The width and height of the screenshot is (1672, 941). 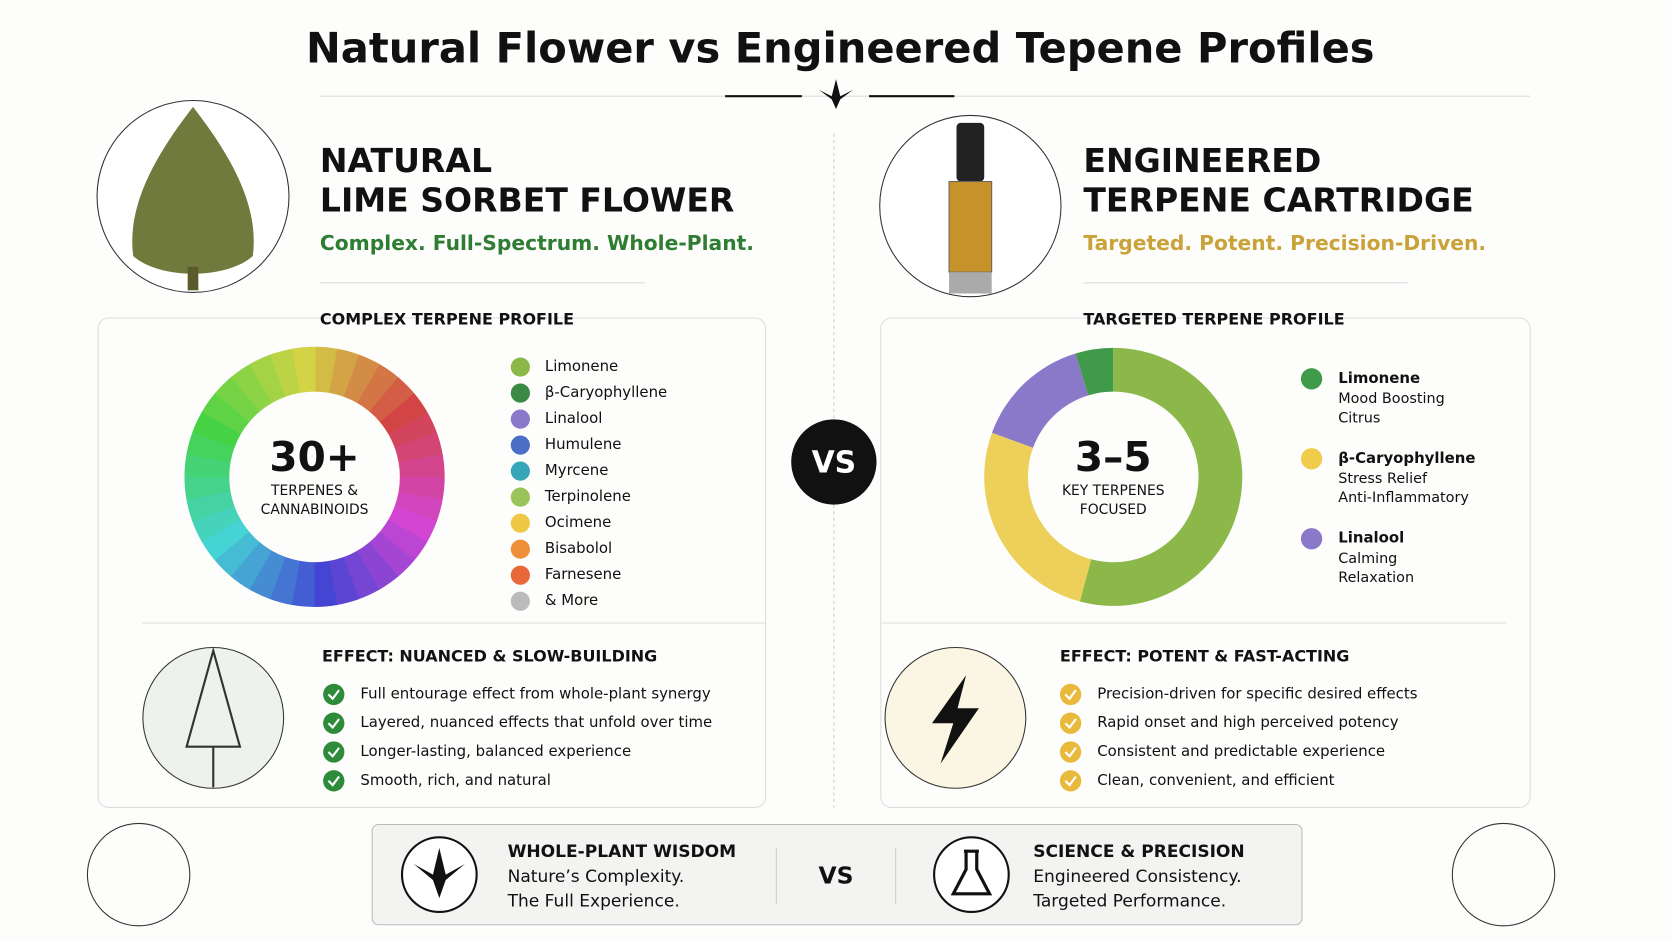 What do you see at coordinates (596, 877) in the screenshot?
I see `footer-line: Nature’s Complexity.` at bounding box center [596, 877].